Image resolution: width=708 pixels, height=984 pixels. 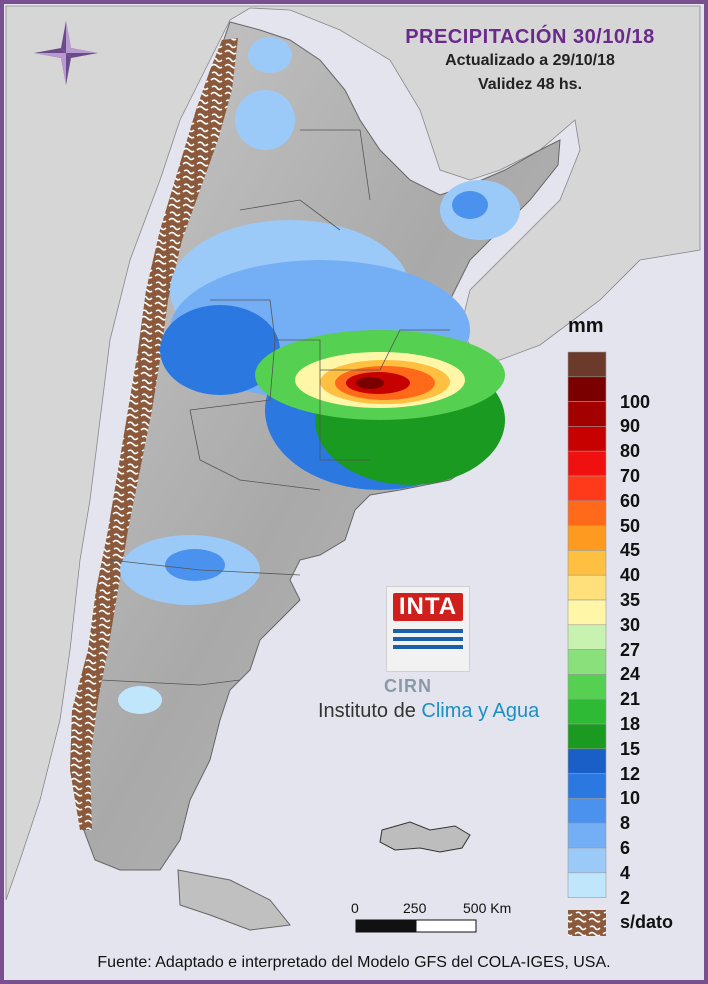 What do you see at coordinates (415, 908) in the screenshot?
I see `scale-label-250: 250` at bounding box center [415, 908].